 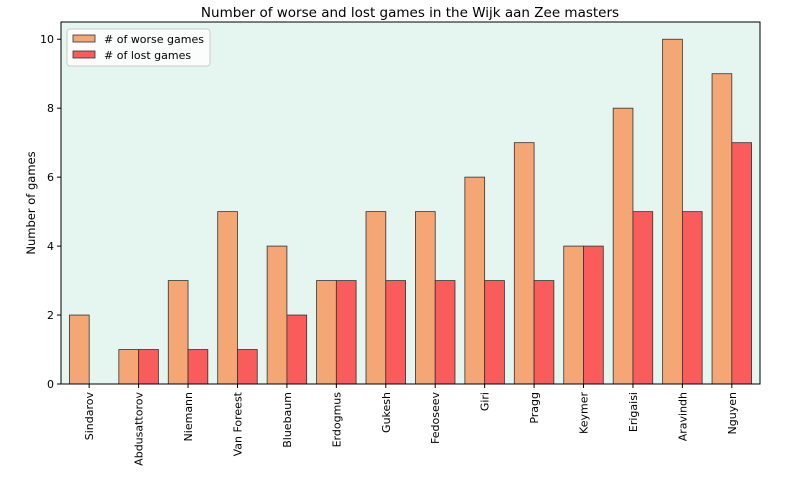 I want to click on x-tick-label: Erigaisi, so click(x=633, y=412).